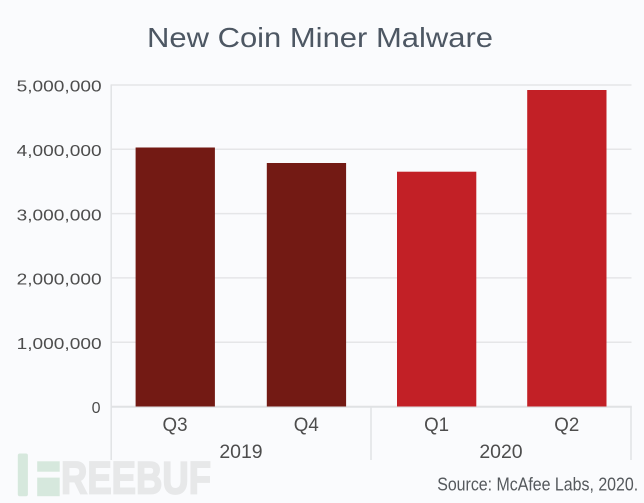 The height and width of the screenshot is (503, 644). Describe the element at coordinates (175, 425) in the screenshot. I see `svg-text: Q3` at that location.